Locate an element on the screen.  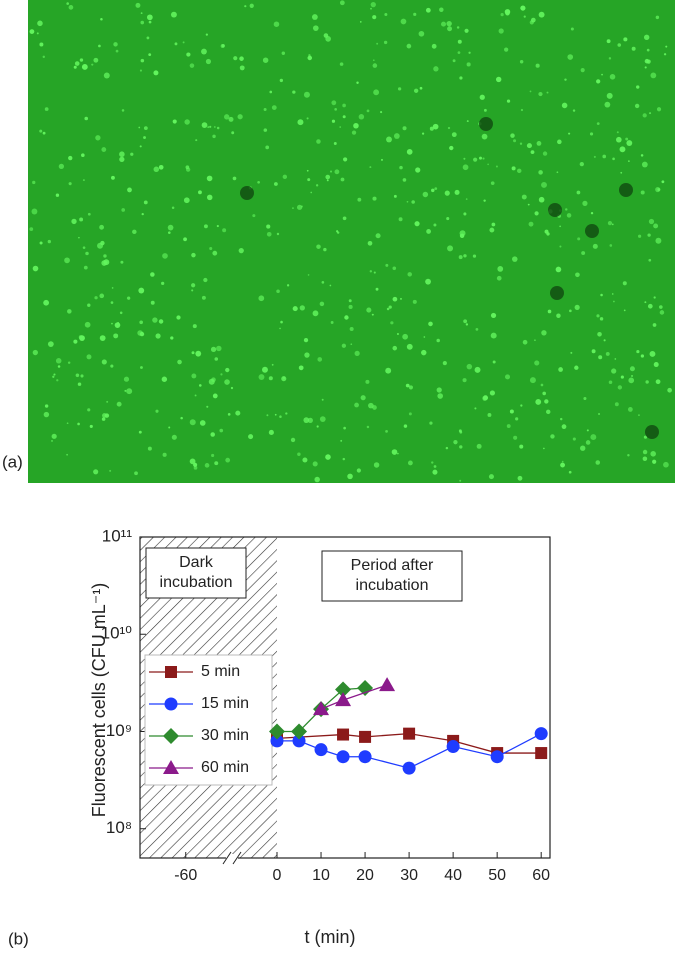
legend-marker is located at coordinates (171, 767).